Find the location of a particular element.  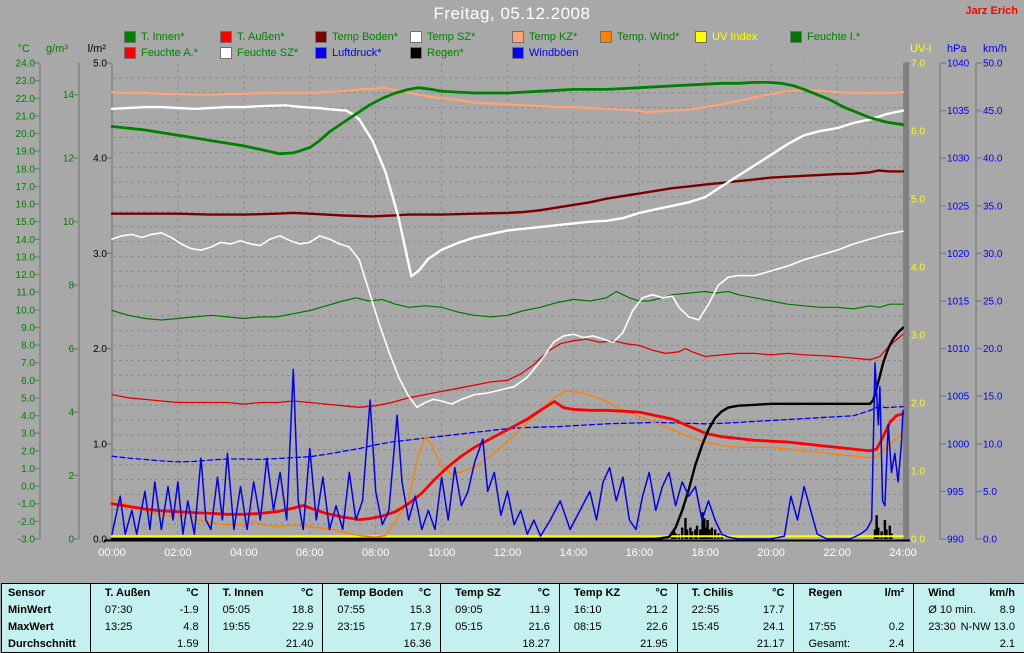

x-tick-label: 22:00 is located at coordinates (837, 553).